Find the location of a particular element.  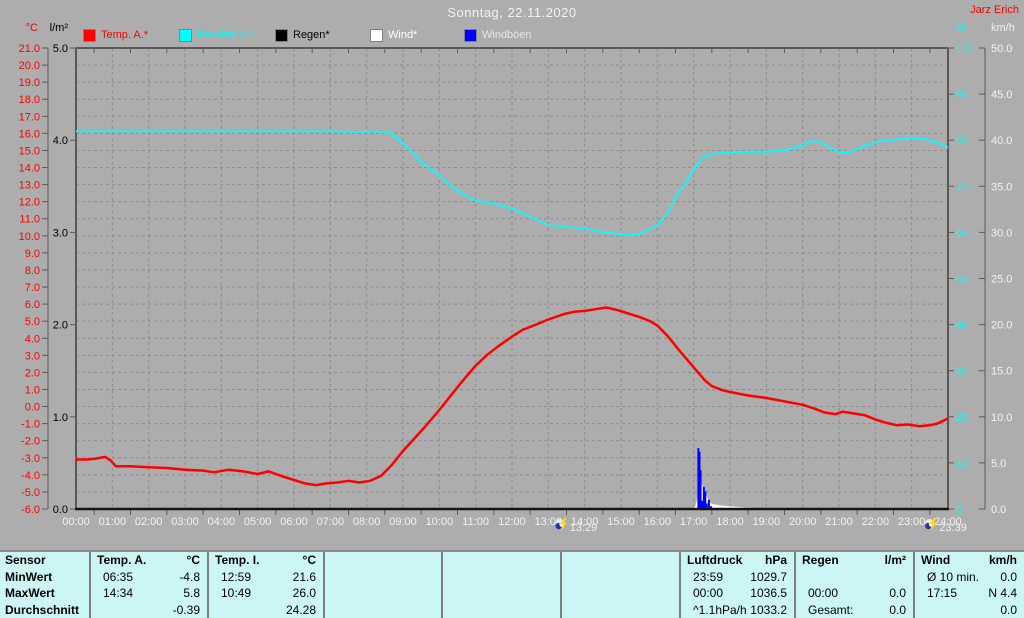

humidity-tick-label: 40 is located at coordinates (962, 326).